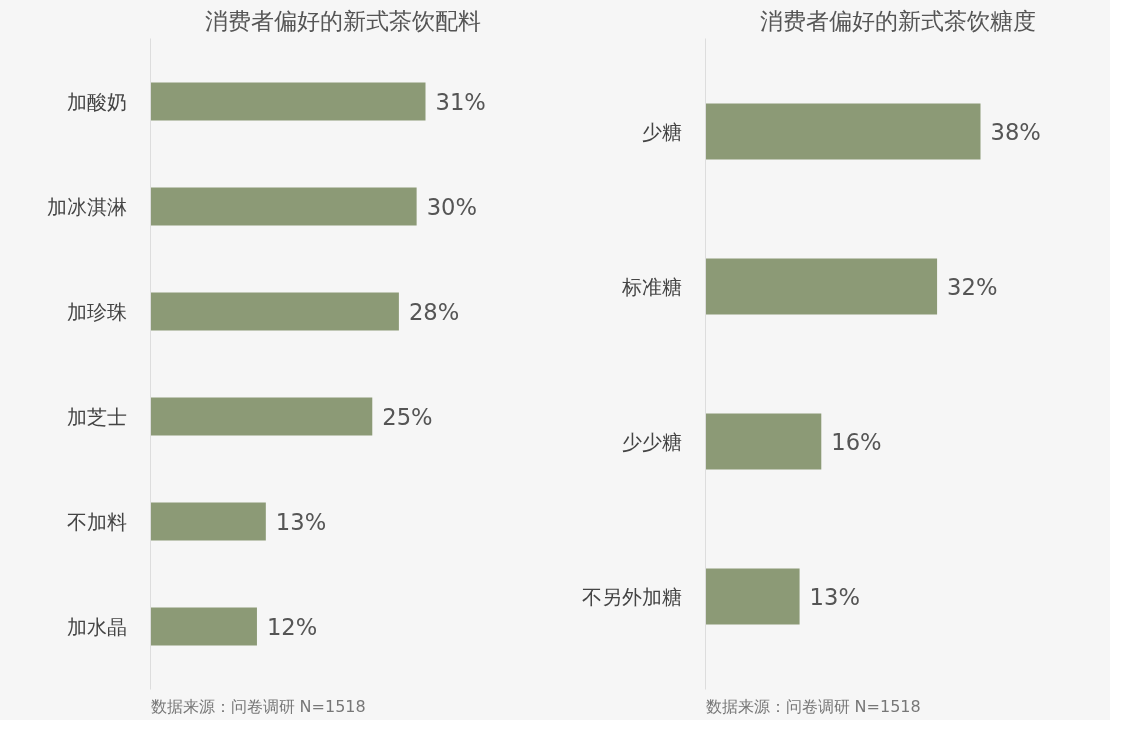 Image resolution: width=1134 pixels, height=736 pixels. What do you see at coordinates (292, 626) in the screenshot?
I see `data-label: 12%` at bounding box center [292, 626].